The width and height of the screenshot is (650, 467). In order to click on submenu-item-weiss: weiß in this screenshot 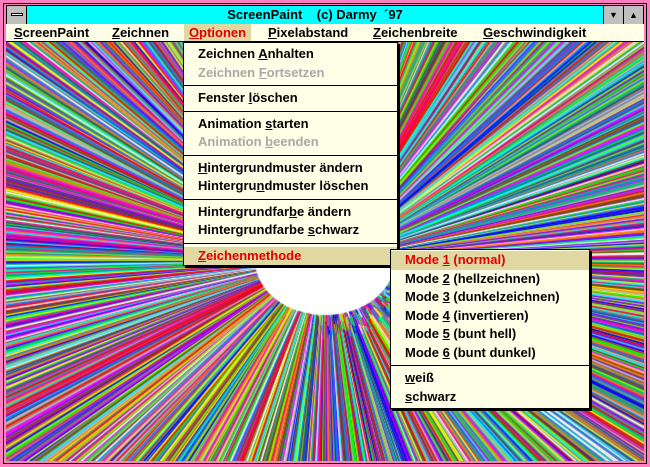, I will do `click(419, 377)`.